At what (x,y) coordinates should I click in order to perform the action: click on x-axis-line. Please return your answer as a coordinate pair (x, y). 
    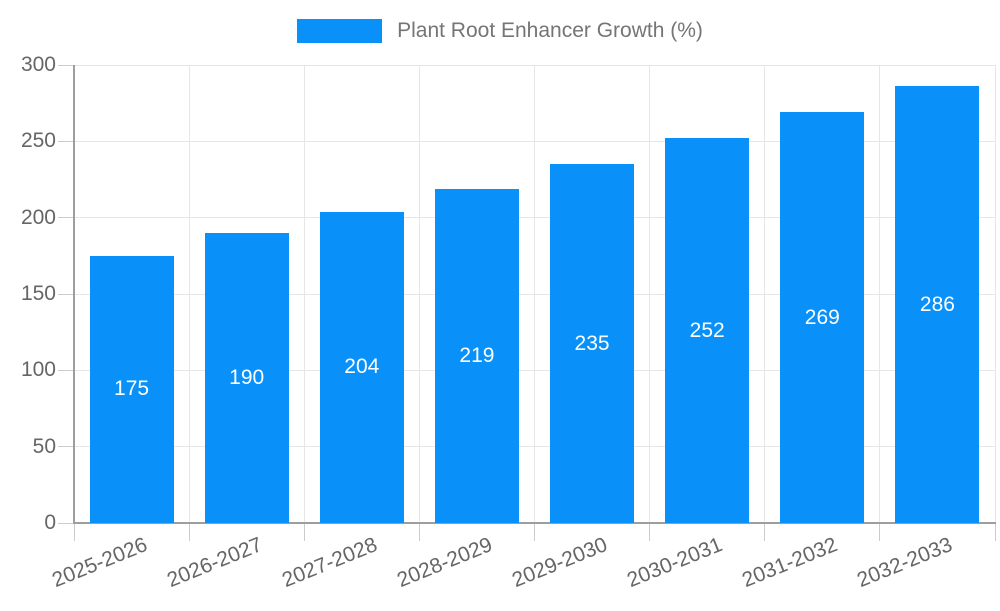
    Looking at the image, I should click on (534, 523).